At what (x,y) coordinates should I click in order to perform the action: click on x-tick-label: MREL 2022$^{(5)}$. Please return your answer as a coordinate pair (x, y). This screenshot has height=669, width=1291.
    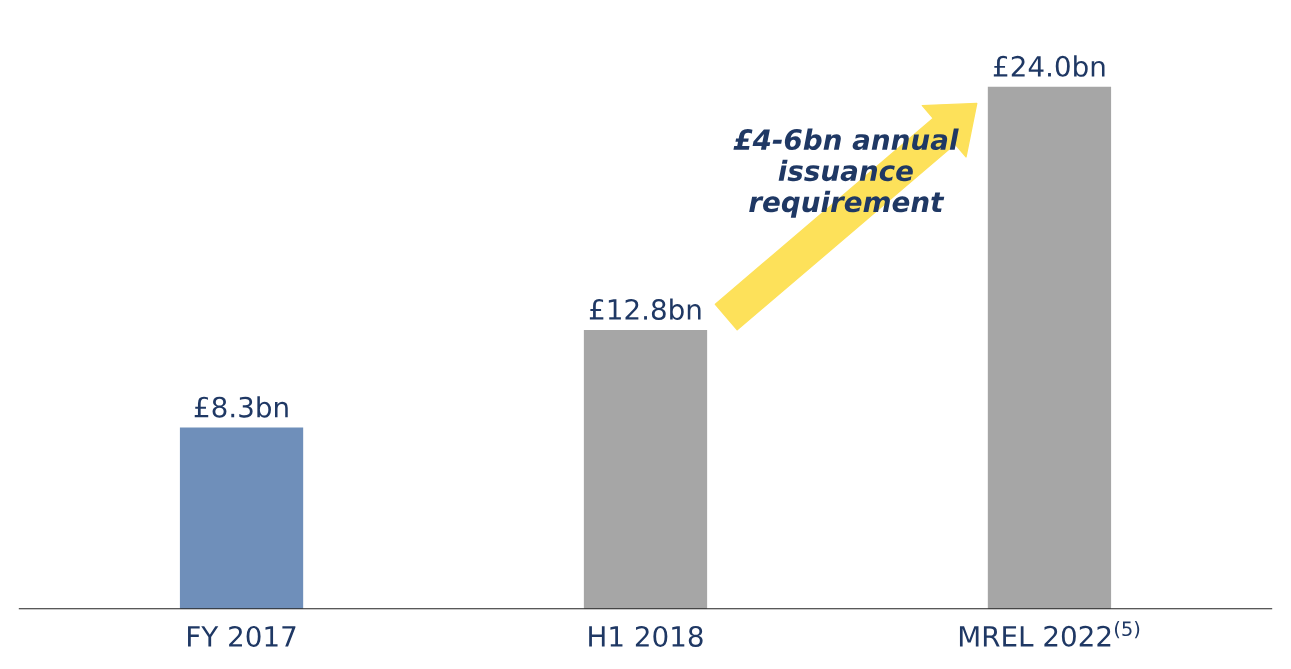
    Looking at the image, I should click on (1049, 634).